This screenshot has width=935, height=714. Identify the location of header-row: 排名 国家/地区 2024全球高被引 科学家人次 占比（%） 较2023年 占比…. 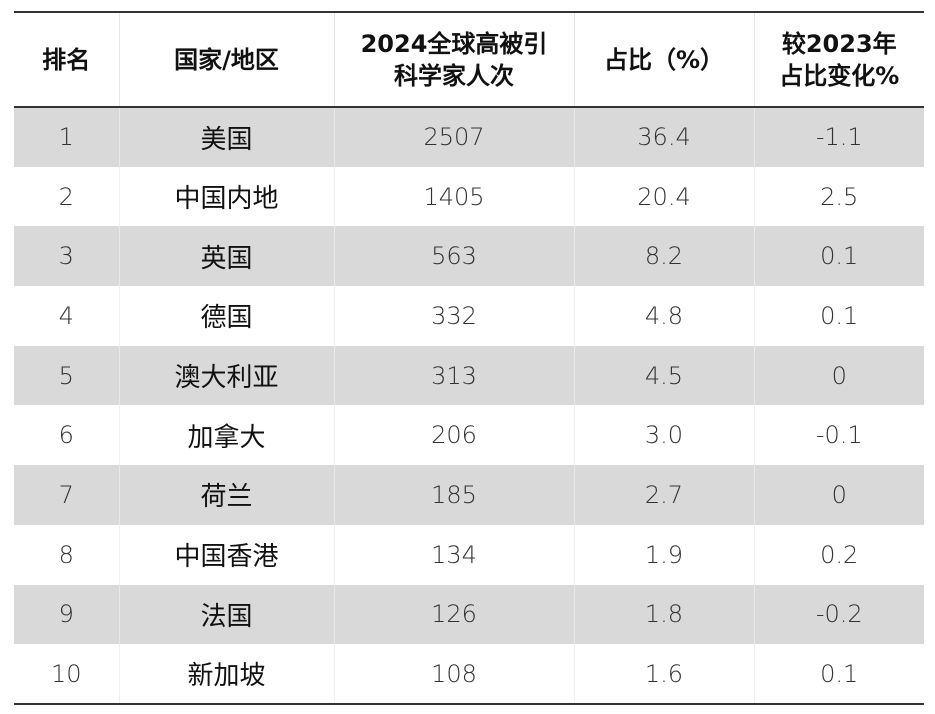
(469, 59).